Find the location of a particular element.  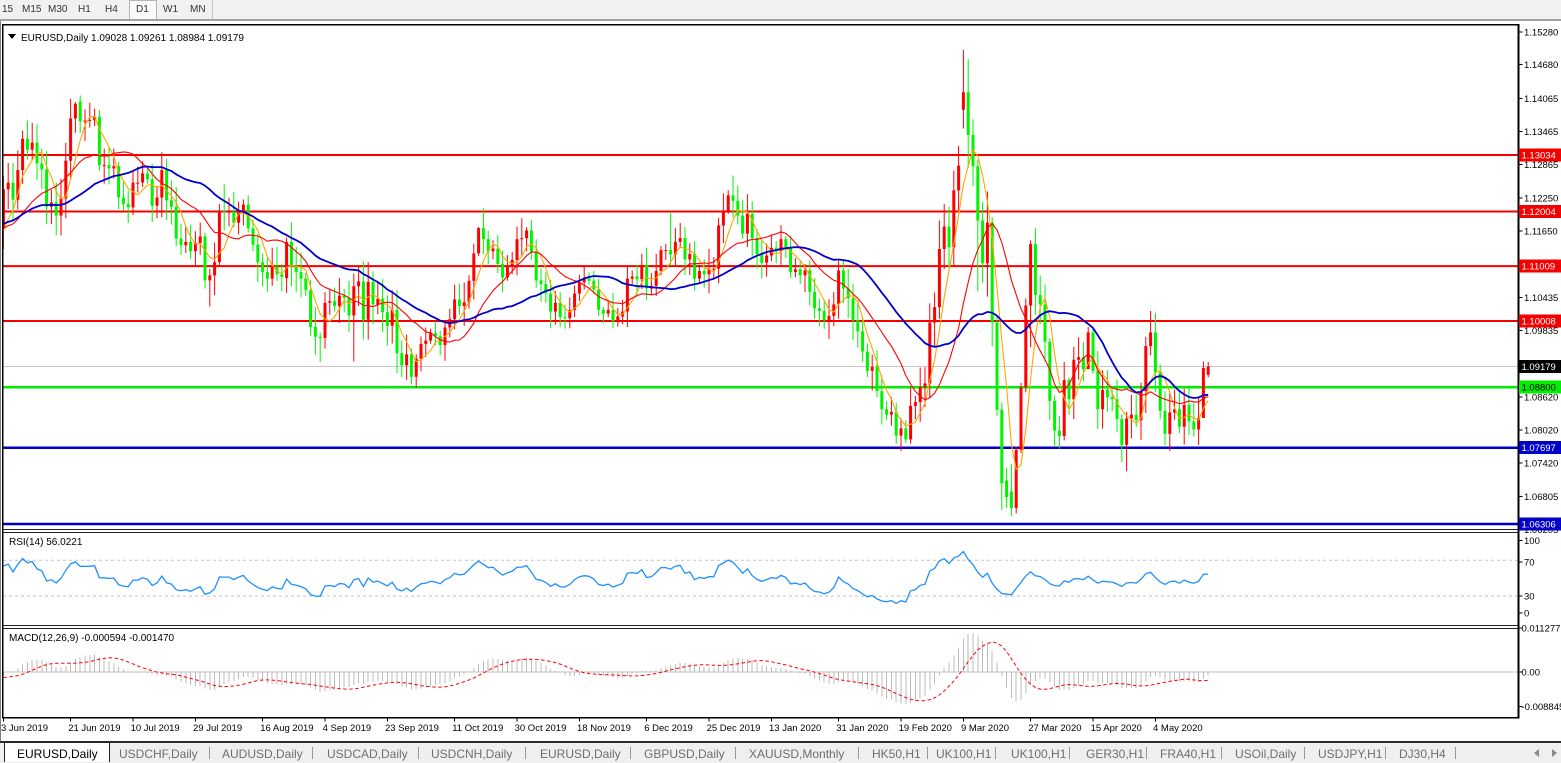

svg-text: 1.08620 is located at coordinates (1541, 398).